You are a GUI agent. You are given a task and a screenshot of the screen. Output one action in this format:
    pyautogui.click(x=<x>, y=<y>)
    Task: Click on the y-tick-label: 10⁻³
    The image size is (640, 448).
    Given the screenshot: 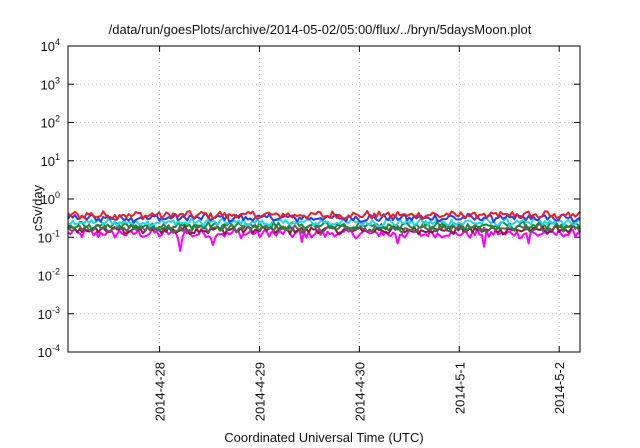 What is the action you would take?
    pyautogui.click(x=49, y=313)
    